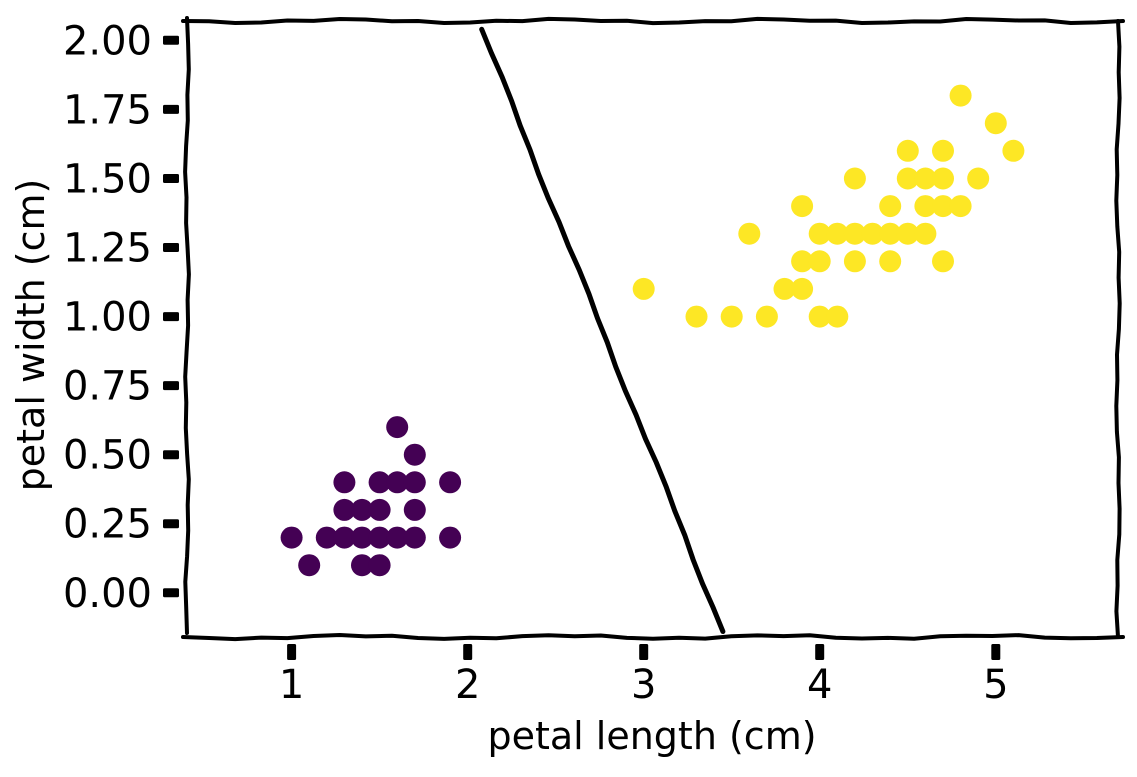 The height and width of the screenshot is (777, 1137). I want to click on x-tick-label: 1, so click(291, 685).